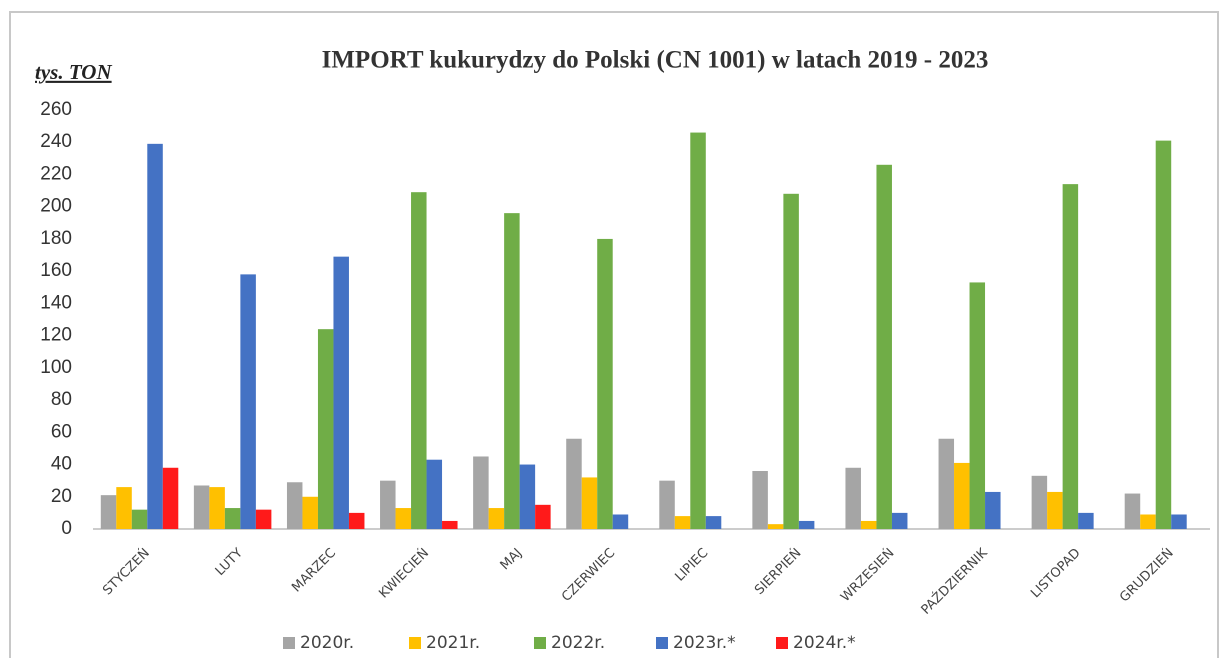 The height and width of the screenshot is (658, 1219). What do you see at coordinates (66, 528) in the screenshot?
I see `y-tick-label: 0` at bounding box center [66, 528].